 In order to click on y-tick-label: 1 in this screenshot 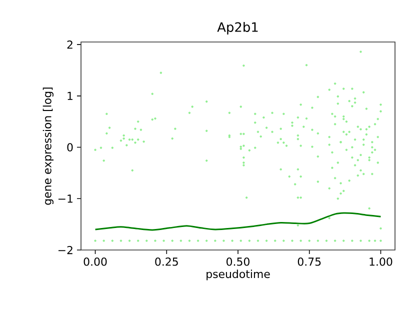, I will do `click(70, 96)`.